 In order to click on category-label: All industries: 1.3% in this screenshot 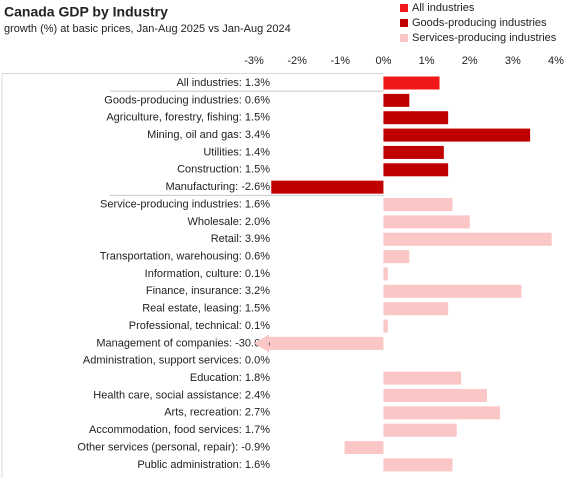, I will do `click(223, 83)`.